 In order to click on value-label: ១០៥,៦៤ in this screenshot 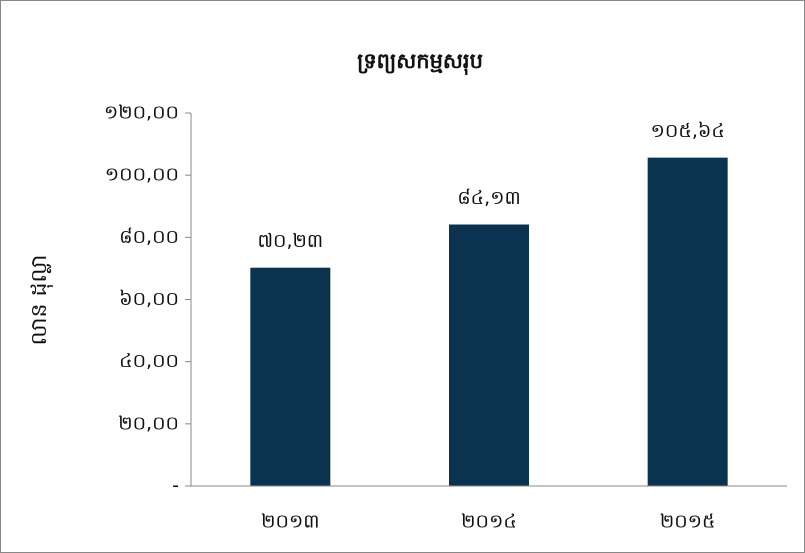, I will do `click(688, 131)`.